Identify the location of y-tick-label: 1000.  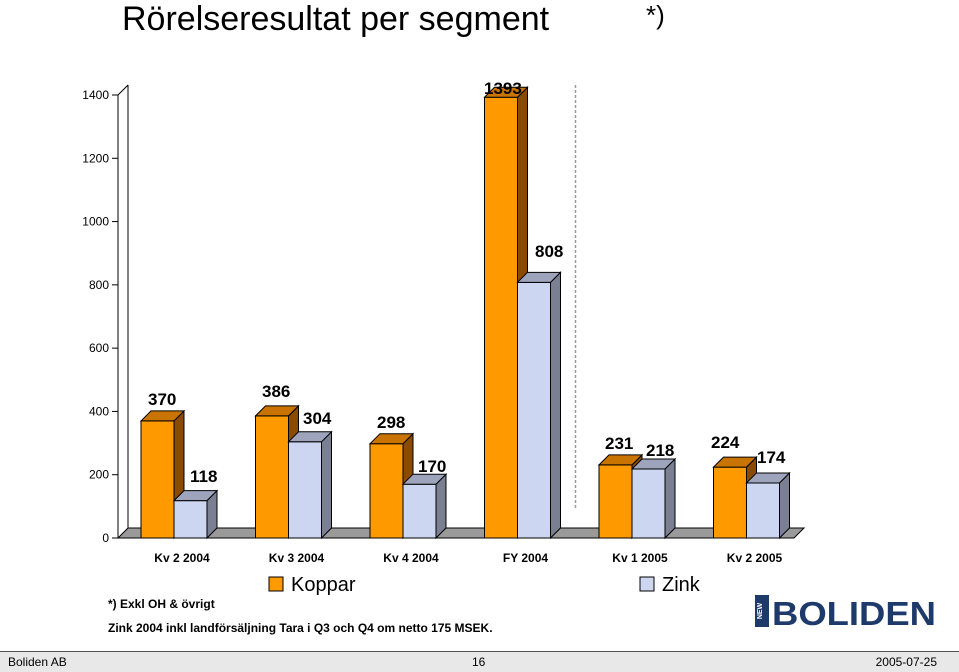
(95, 222).